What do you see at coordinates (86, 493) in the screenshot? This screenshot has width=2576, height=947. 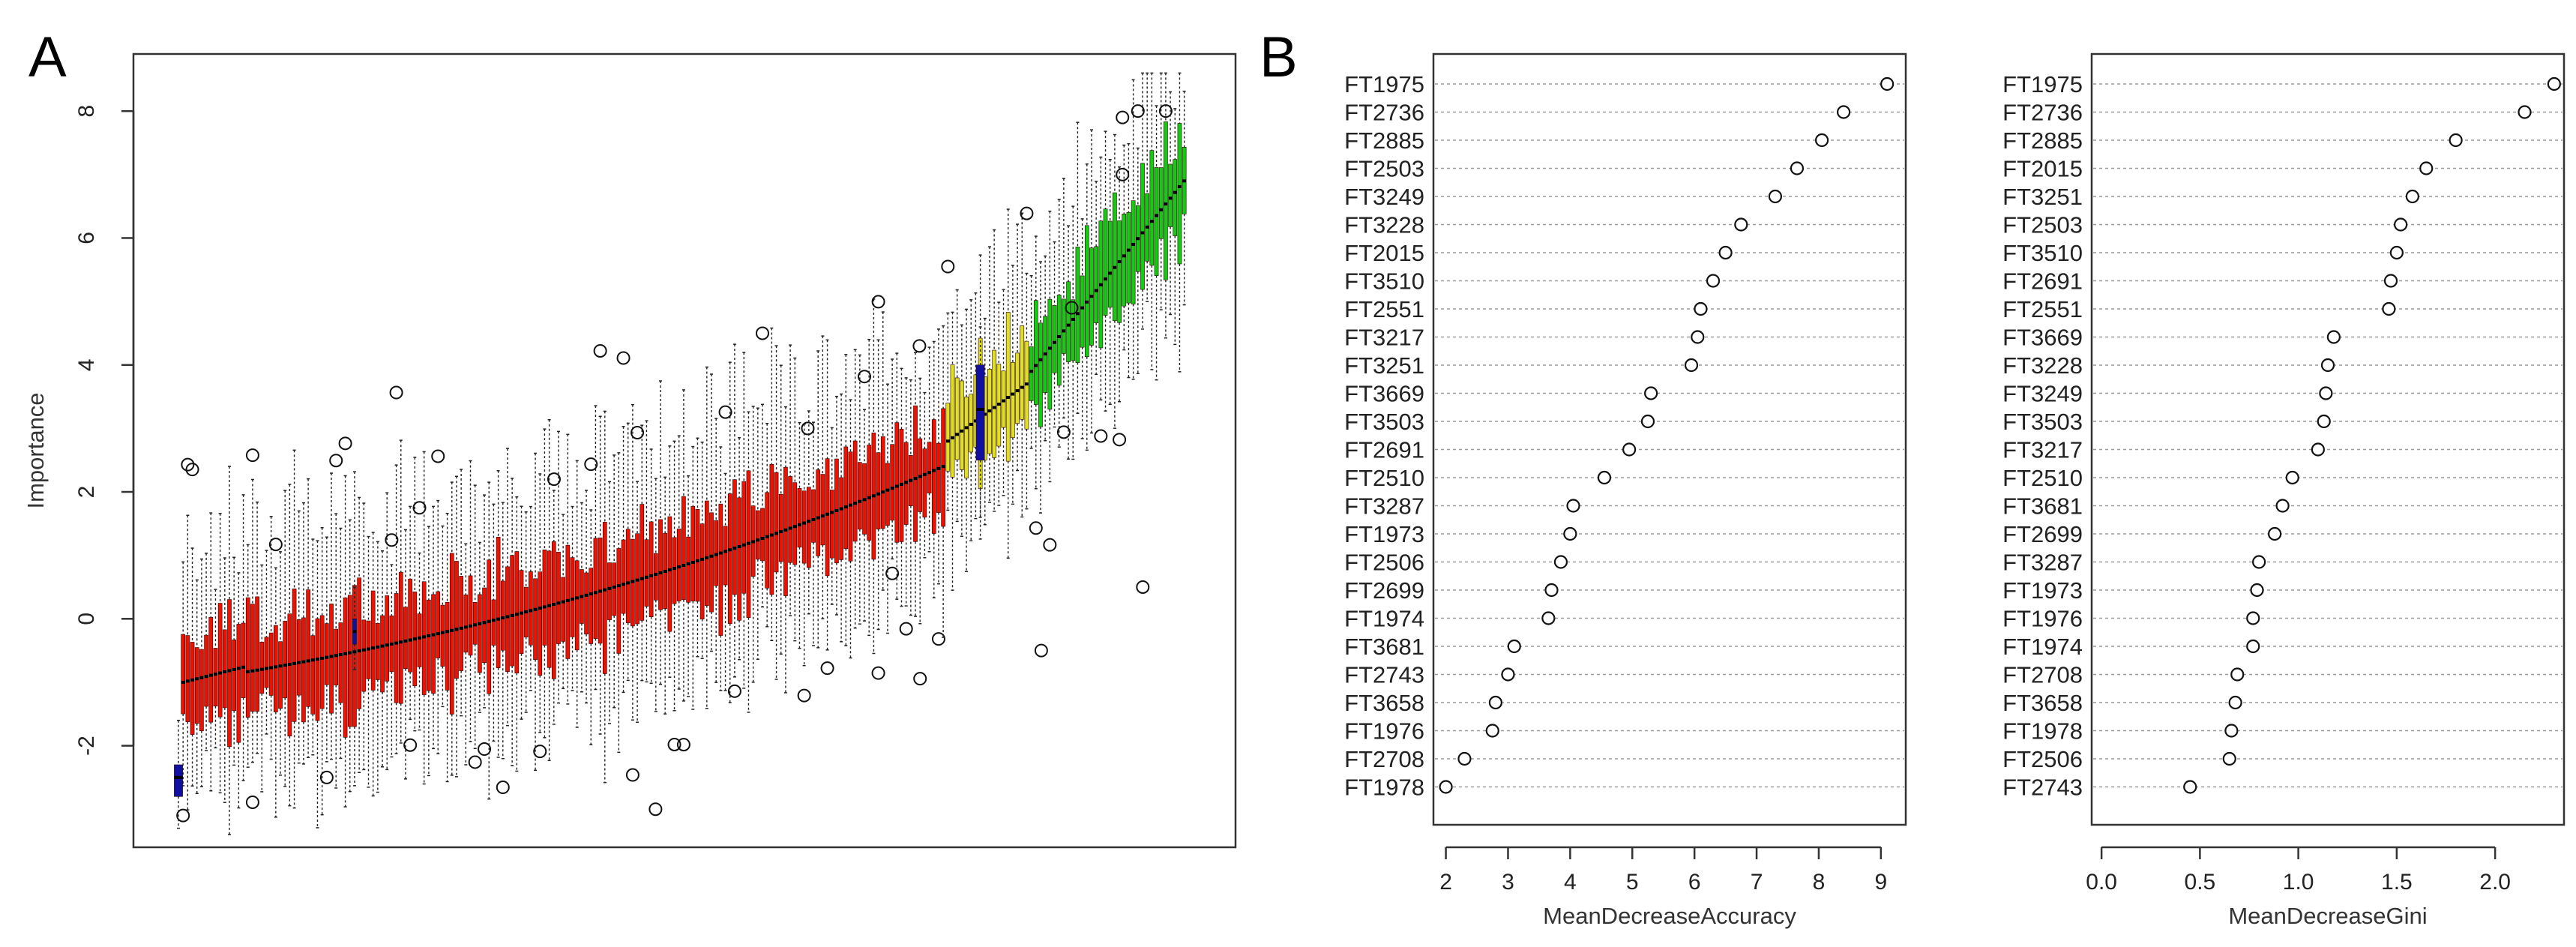 I see `y-tick-label: 2` at bounding box center [86, 493].